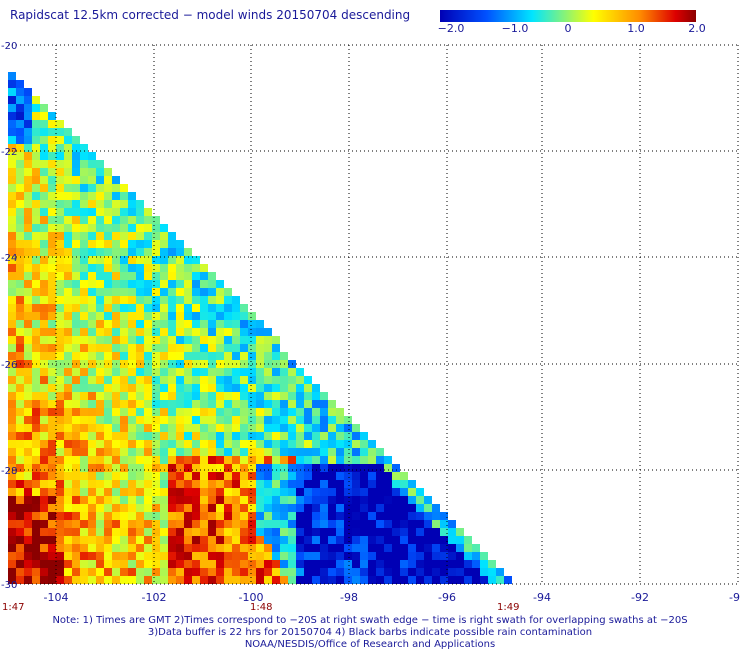  Describe the element at coordinates (568, 16) in the screenshot. I see `colorbar` at that location.